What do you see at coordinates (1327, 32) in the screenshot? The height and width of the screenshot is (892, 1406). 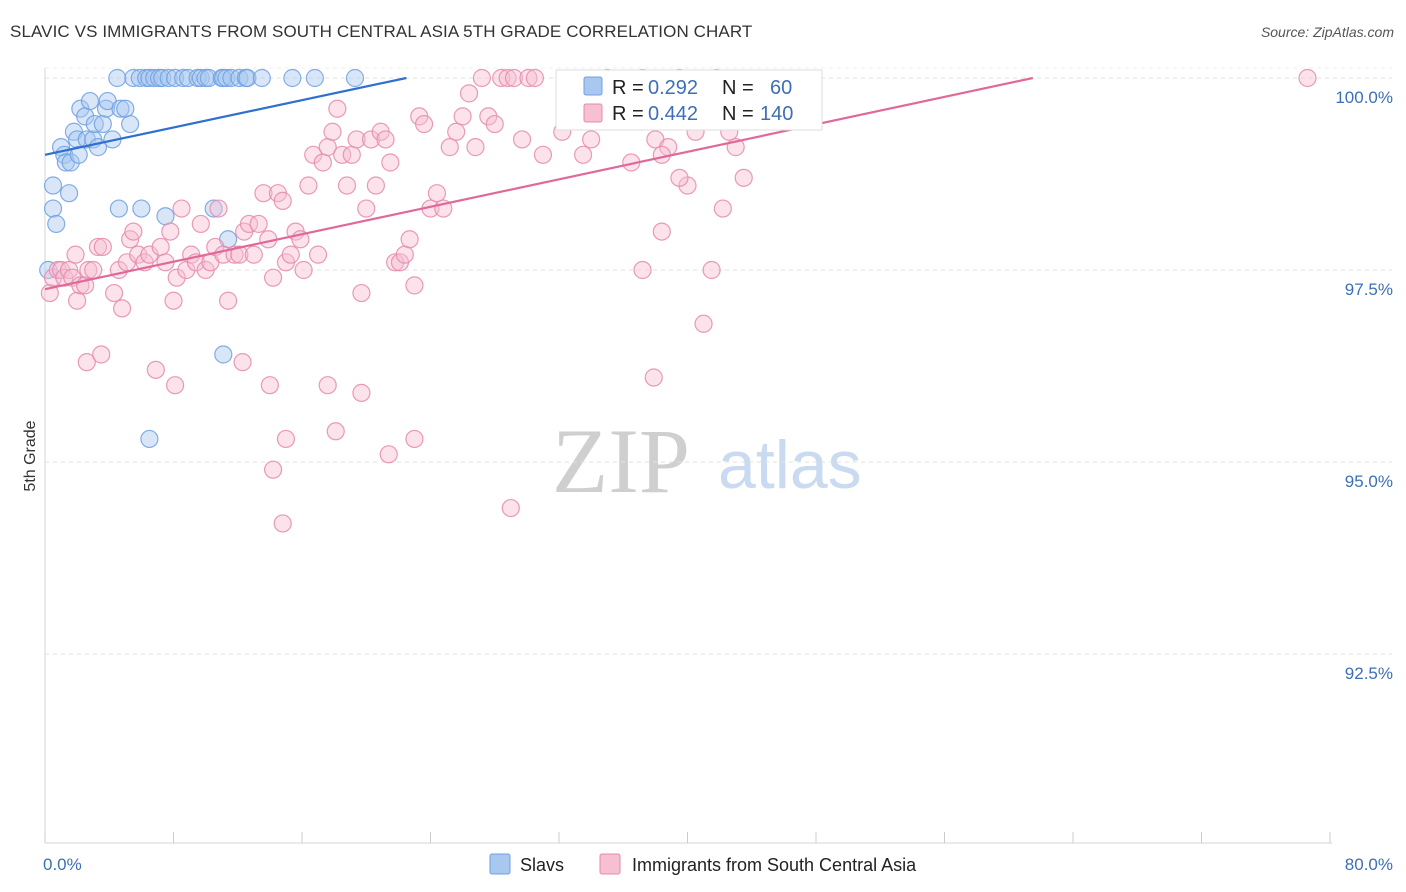 I see `chart-source: Source: ZipAtlas.com` at bounding box center [1327, 32].